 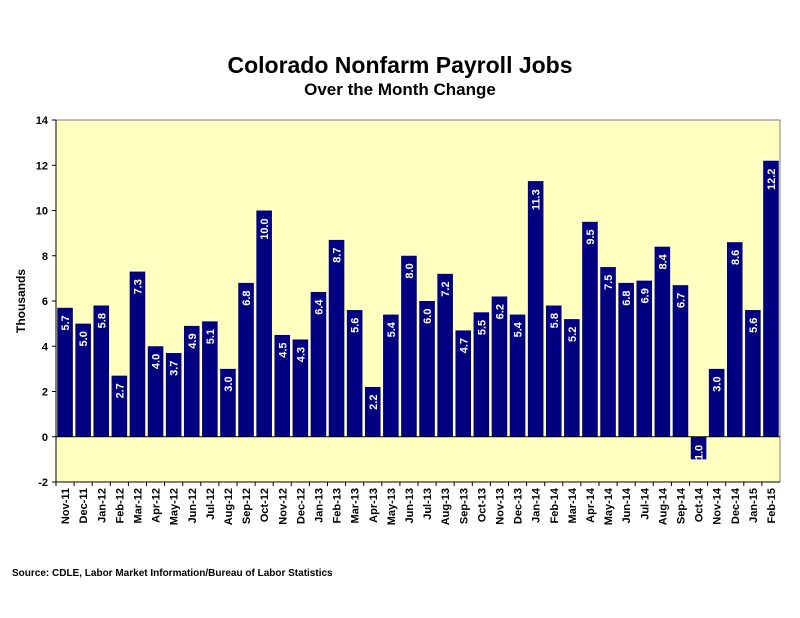 I want to click on x-tick-label: Feb-14, so click(x=555, y=505).